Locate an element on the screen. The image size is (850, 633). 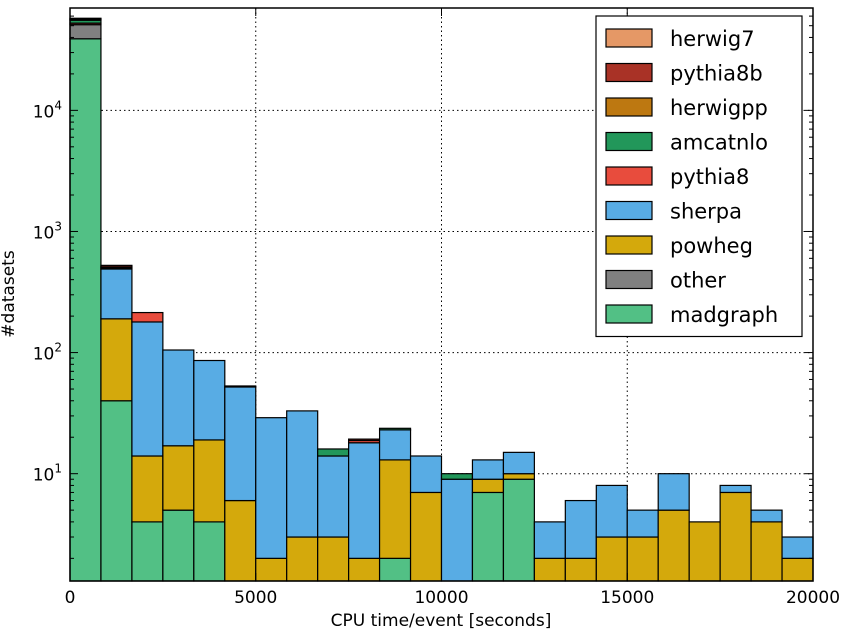
x-tick-label: 0 is located at coordinates (70, 598).